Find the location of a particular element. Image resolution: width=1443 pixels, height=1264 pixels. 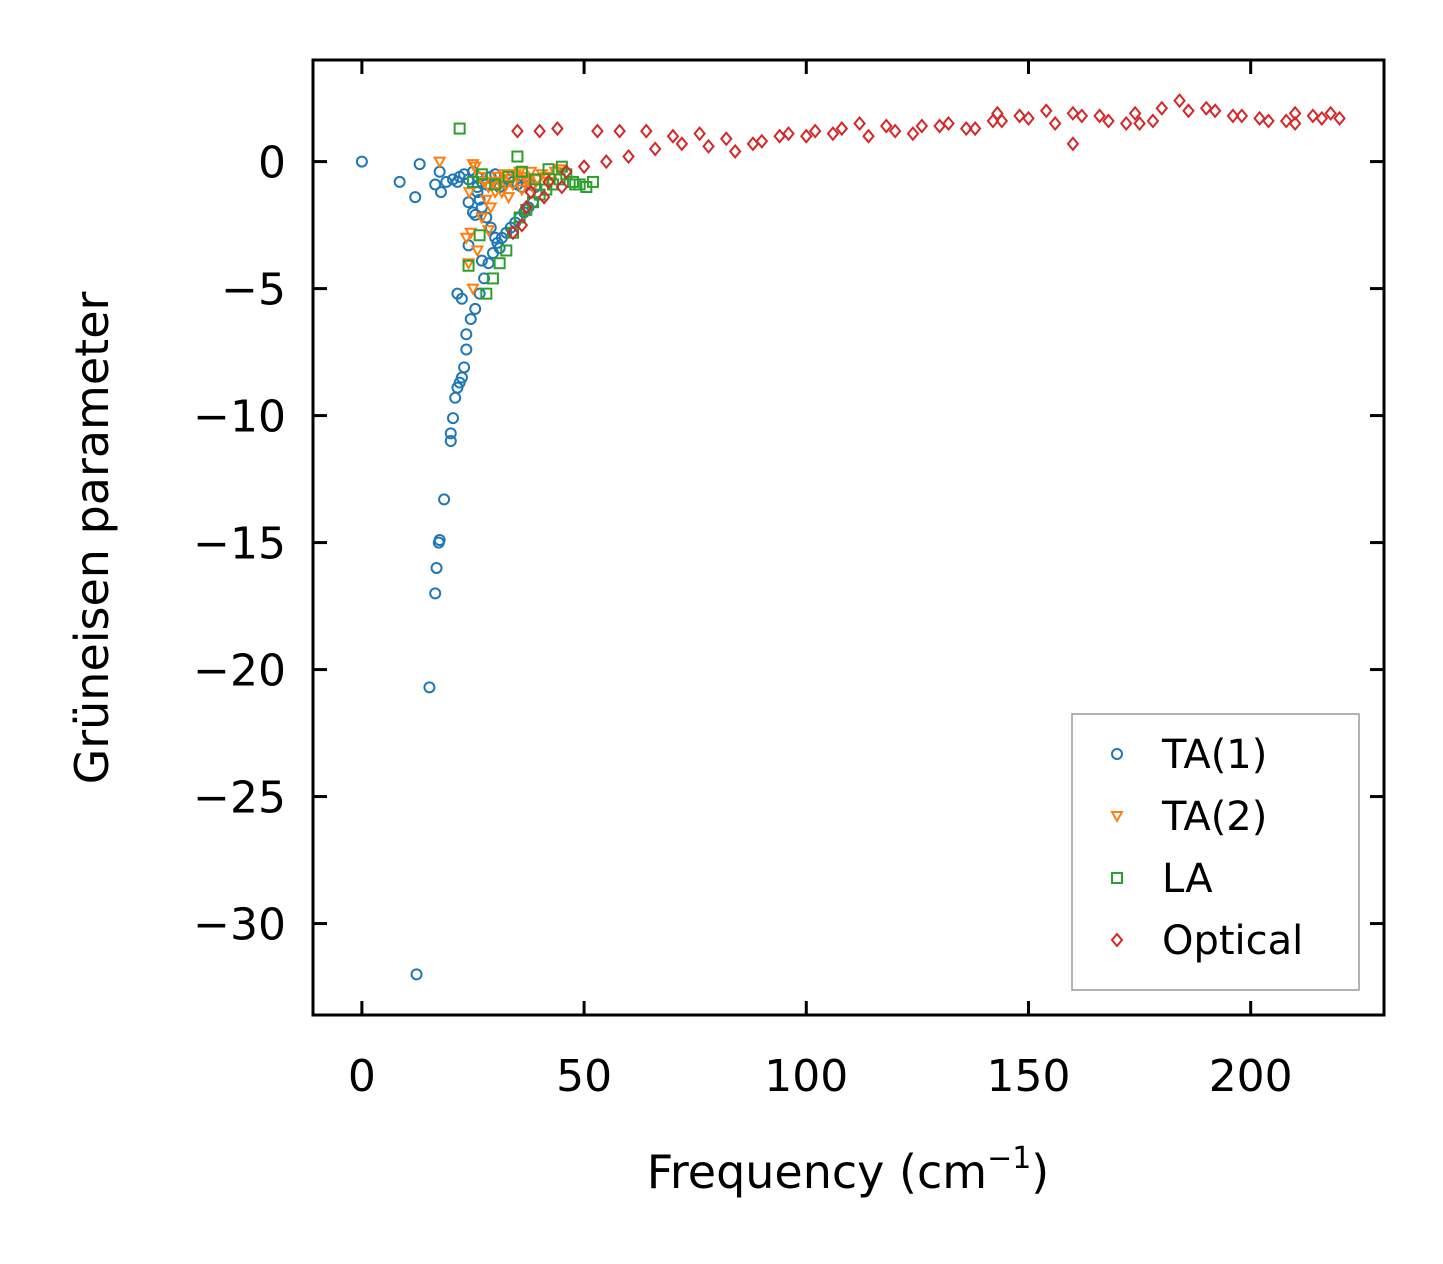

legend-label-ta-2: TA(2) is located at coordinates (1214, 817).